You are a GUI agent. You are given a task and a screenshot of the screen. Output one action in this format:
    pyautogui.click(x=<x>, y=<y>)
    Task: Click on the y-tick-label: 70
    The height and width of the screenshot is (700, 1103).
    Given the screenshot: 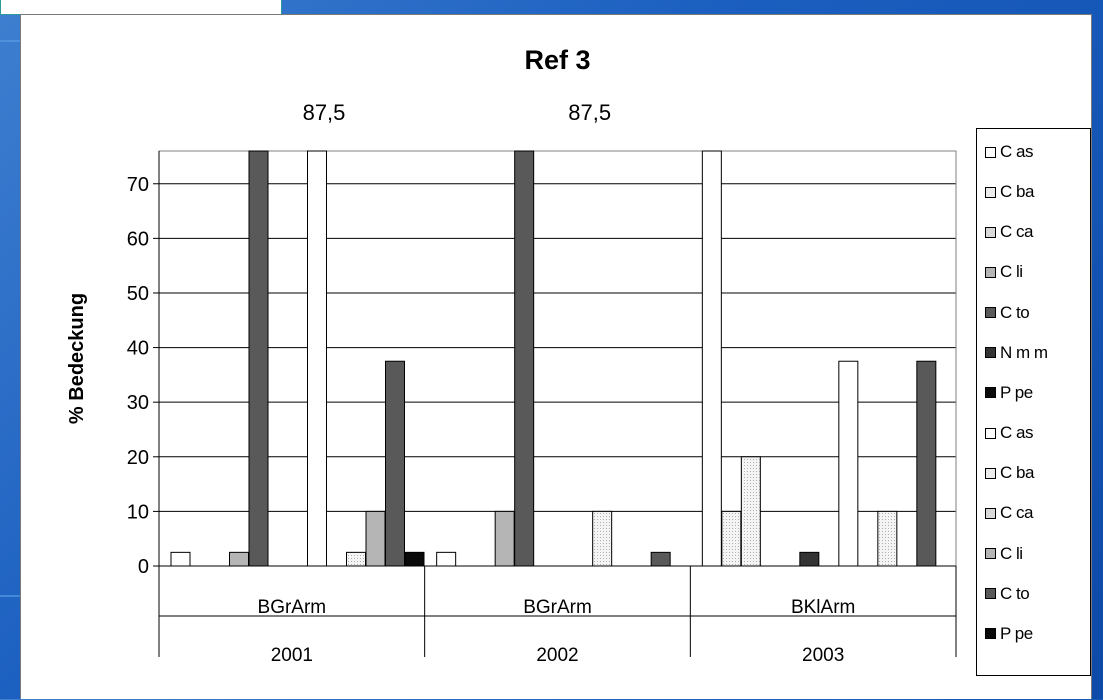 What is the action you would take?
    pyautogui.click(x=138, y=185)
    